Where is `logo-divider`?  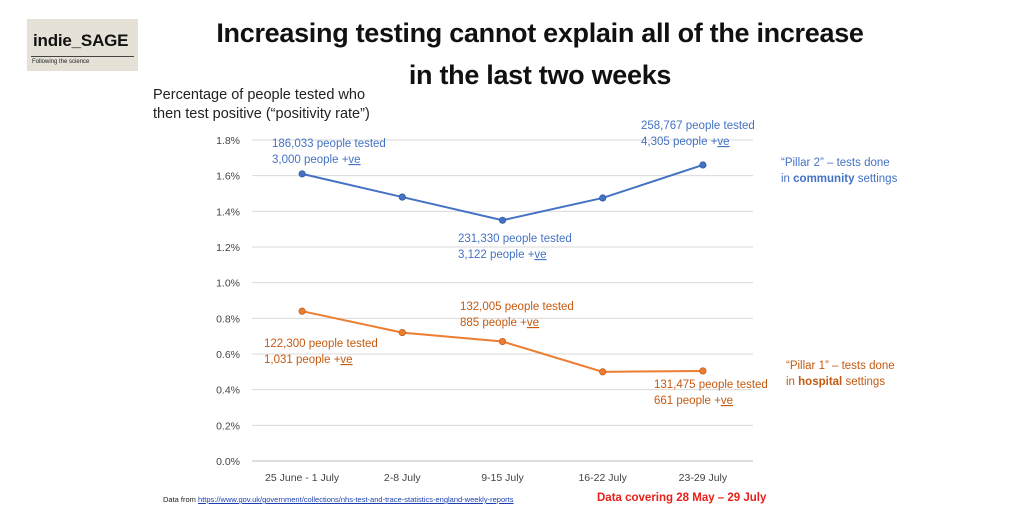
logo-divider is located at coordinates (82, 56).